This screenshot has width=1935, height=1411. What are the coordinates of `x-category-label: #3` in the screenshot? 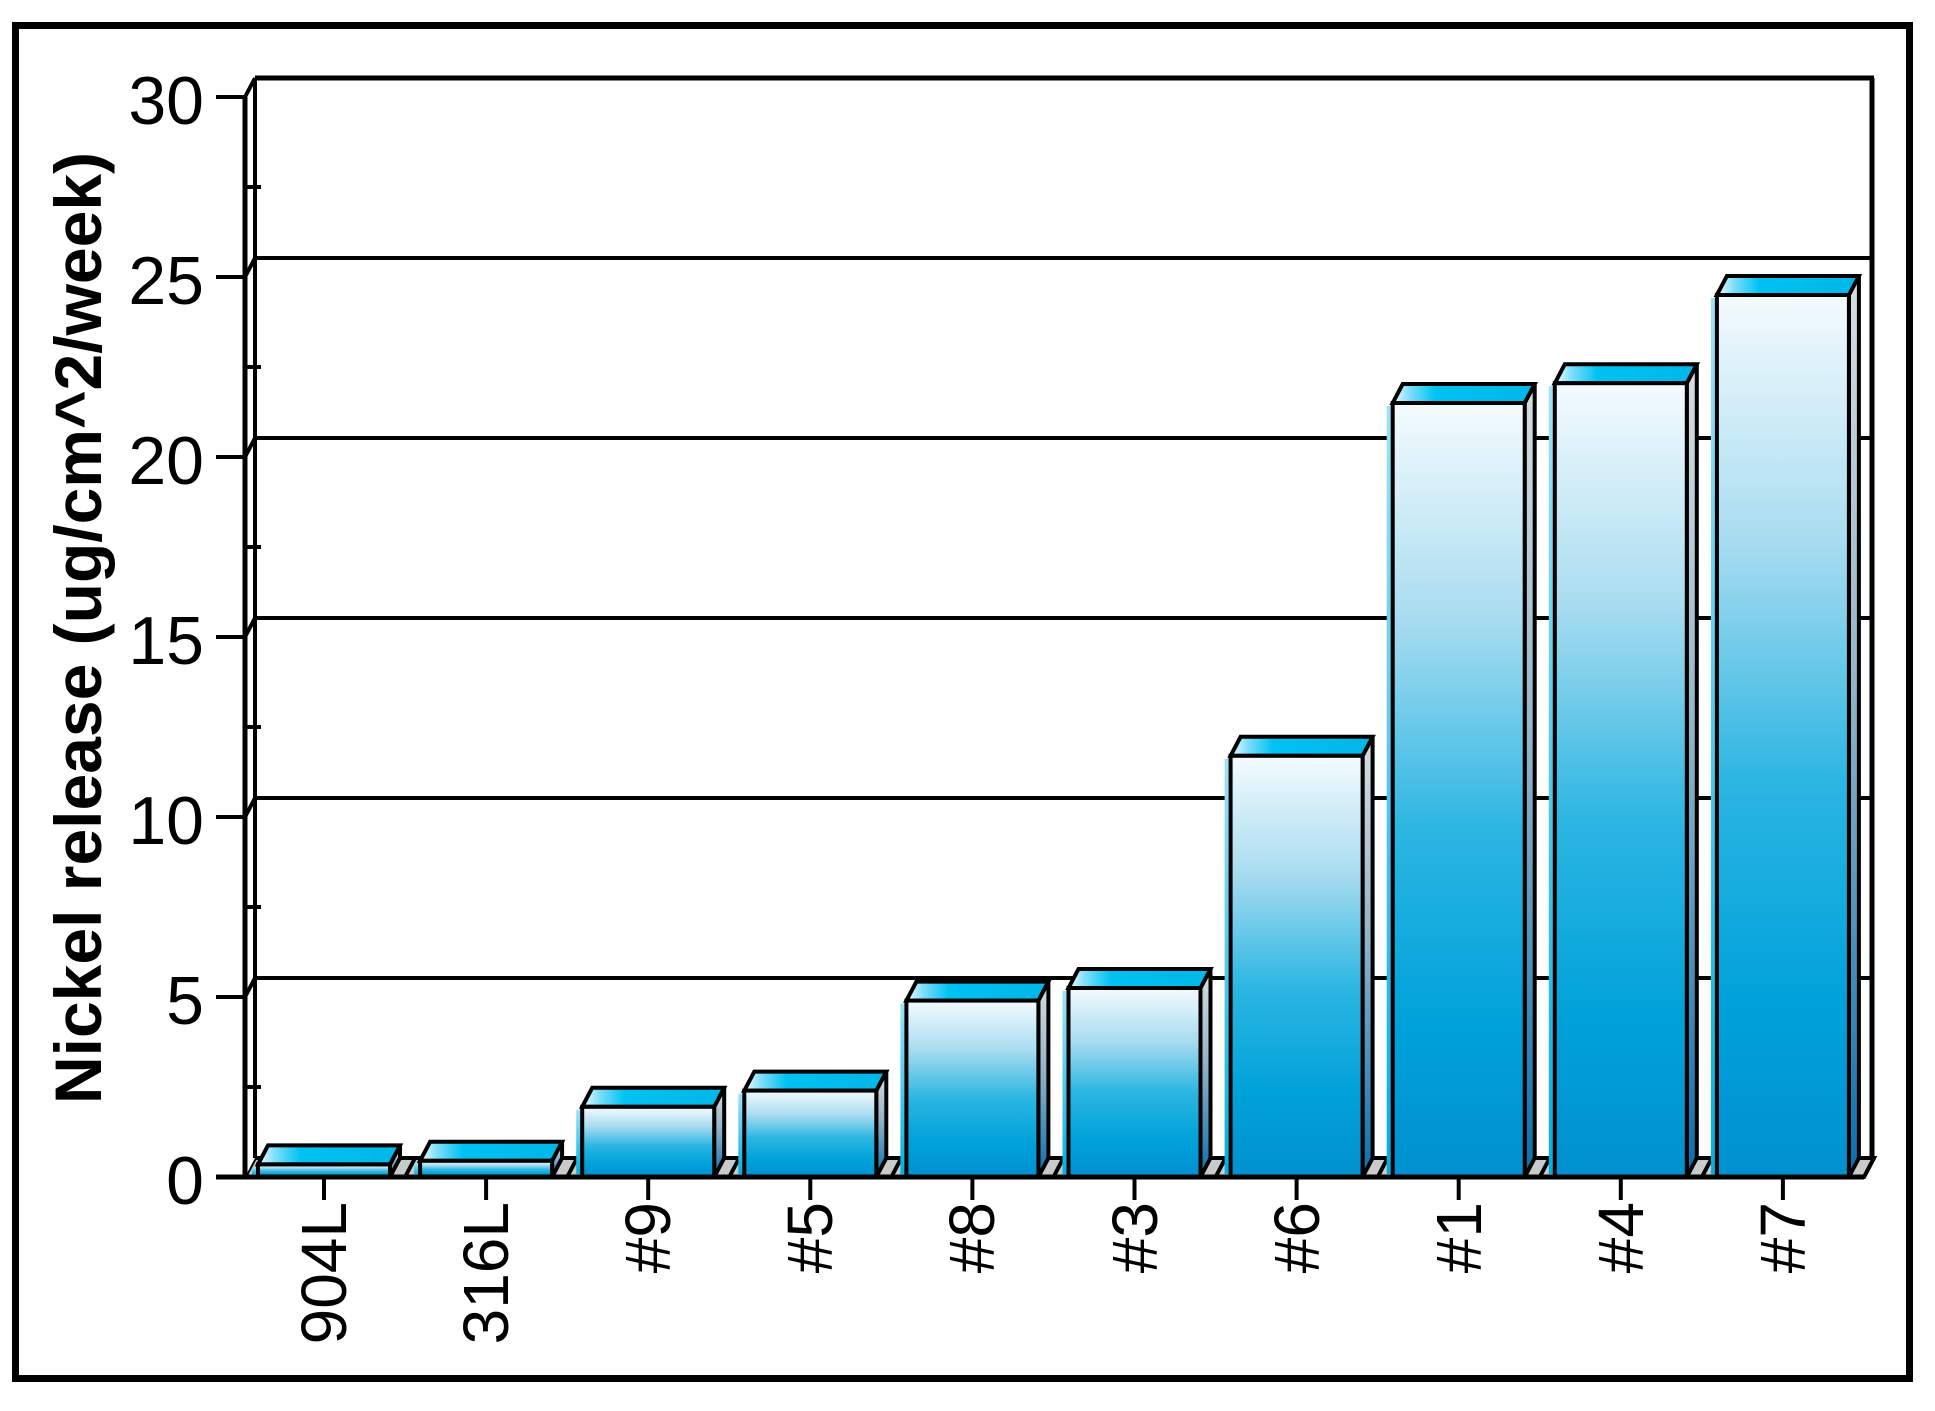 It's located at (1134, 1238).